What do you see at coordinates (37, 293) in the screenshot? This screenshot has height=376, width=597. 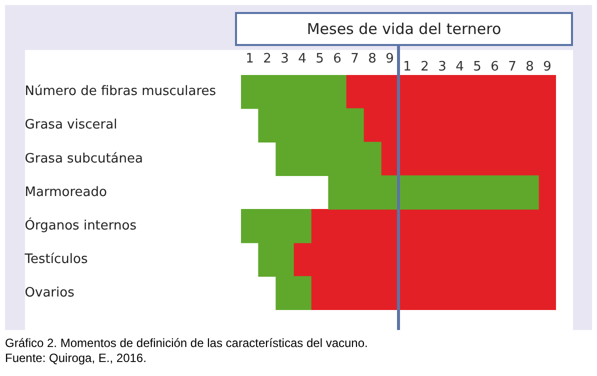 I see `y-tick-label: Ovarios` at bounding box center [37, 293].